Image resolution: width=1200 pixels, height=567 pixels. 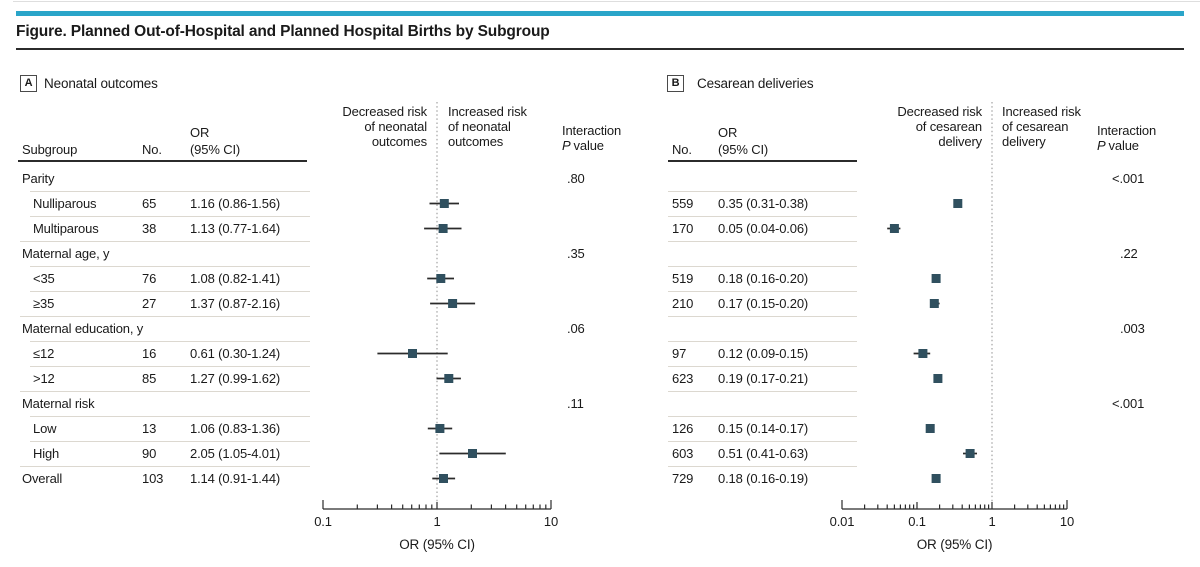 What do you see at coordinates (149, 428) in the screenshot?
I see `no-cell: 13` at bounding box center [149, 428].